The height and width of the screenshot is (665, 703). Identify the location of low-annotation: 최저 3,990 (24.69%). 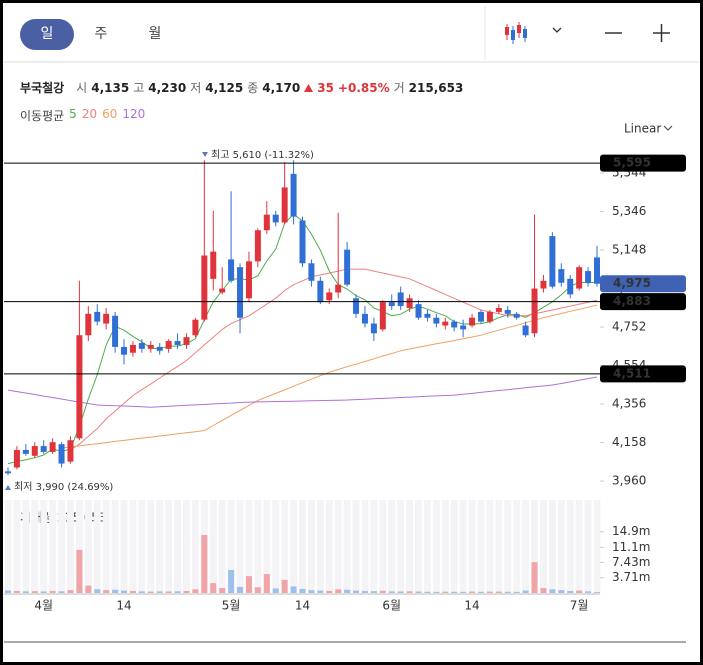
(63, 487).